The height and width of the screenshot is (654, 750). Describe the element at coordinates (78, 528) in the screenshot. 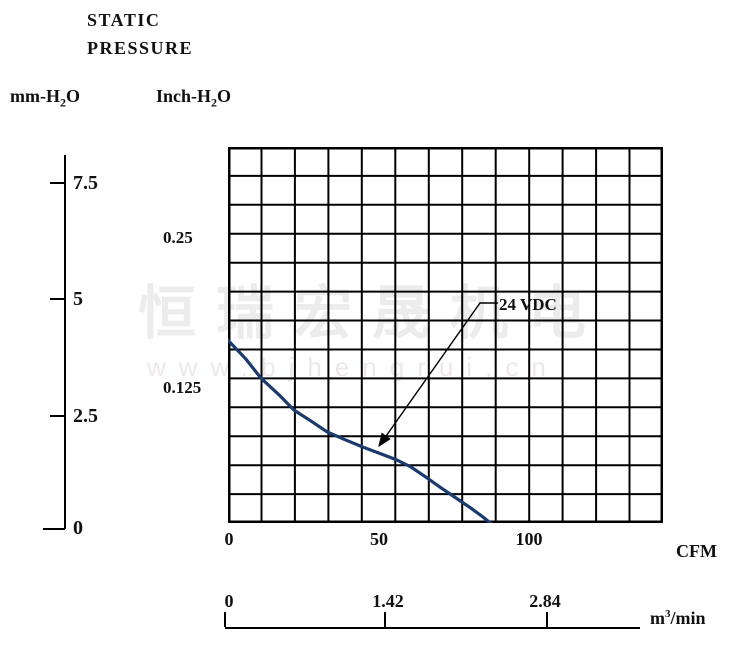

I see `y-tick-label-0: 0` at that location.